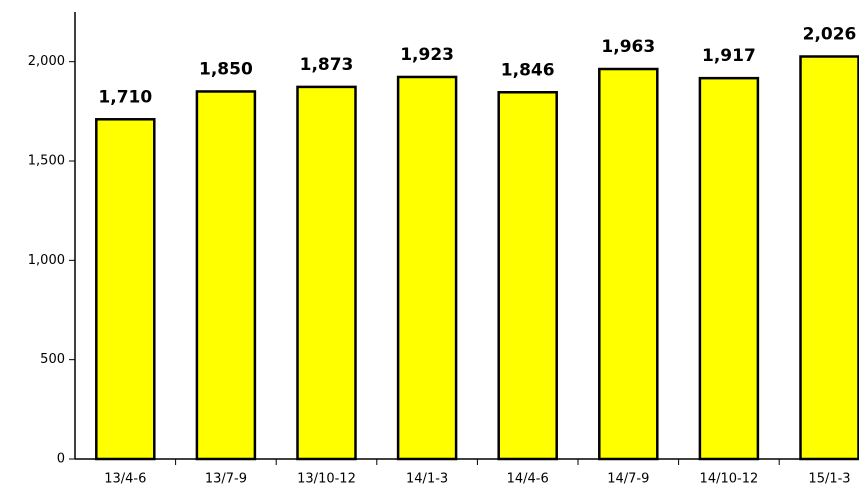  What do you see at coordinates (61, 459) in the screenshot?
I see `y-tick-label: 0` at bounding box center [61, 459].